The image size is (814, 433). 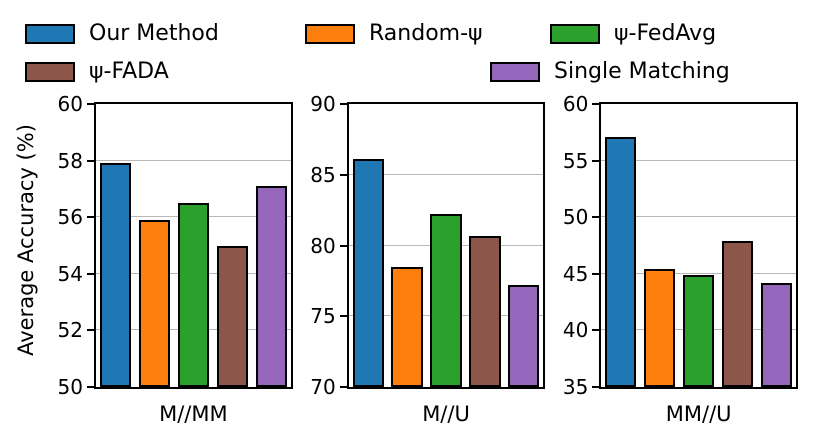 What do you see at coordinates (154, 33) in the screenshot?
I see `legend-label: Our Method` at bounding box center [154, 33].